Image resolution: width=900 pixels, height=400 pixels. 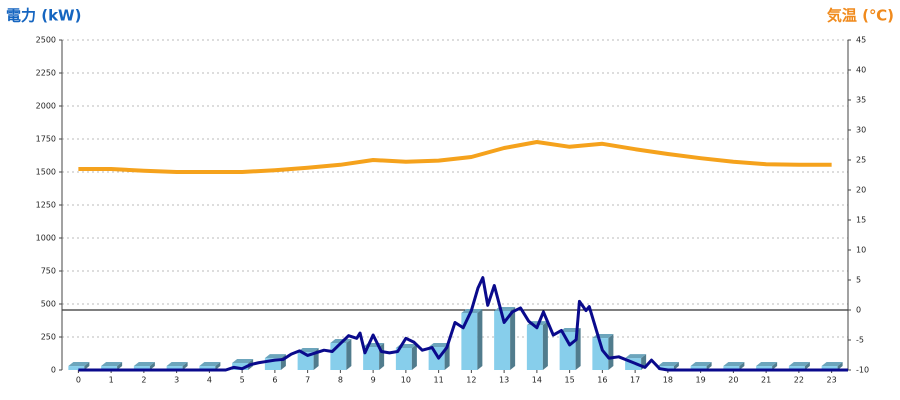 What do you see at coordinates (340, 380) in the screenshot?
I see `x-tick-label: 8` at bounding box center [340, 380].